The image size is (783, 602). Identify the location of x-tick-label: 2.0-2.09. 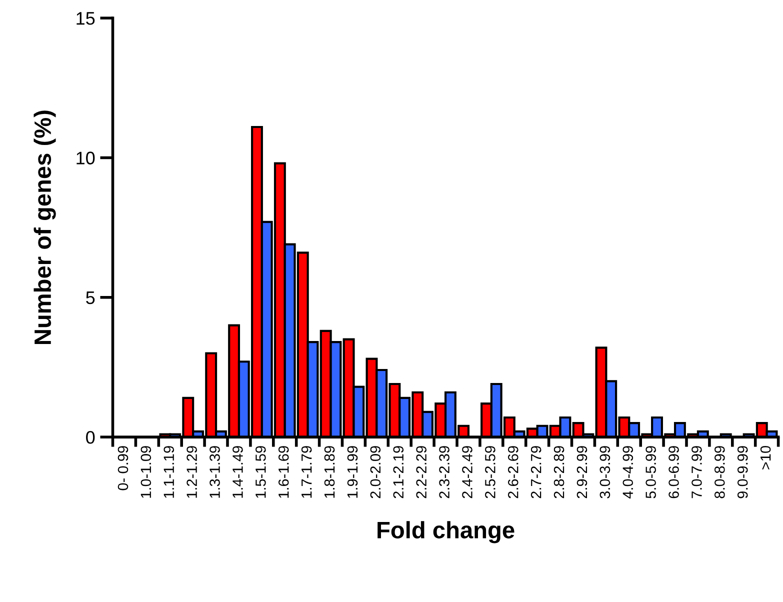
(375, 472).